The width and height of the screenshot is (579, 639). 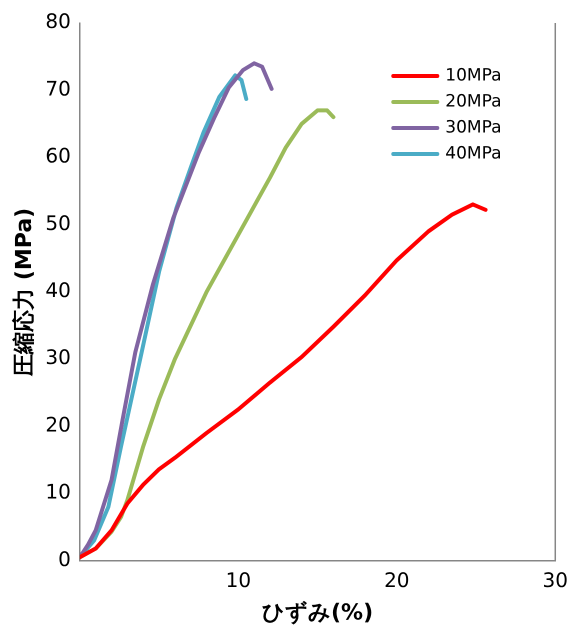 What do you see at coordinates (239, 580) in the screenshot?
I see `x-tick-label: 10` at bounding box center [239, 580].